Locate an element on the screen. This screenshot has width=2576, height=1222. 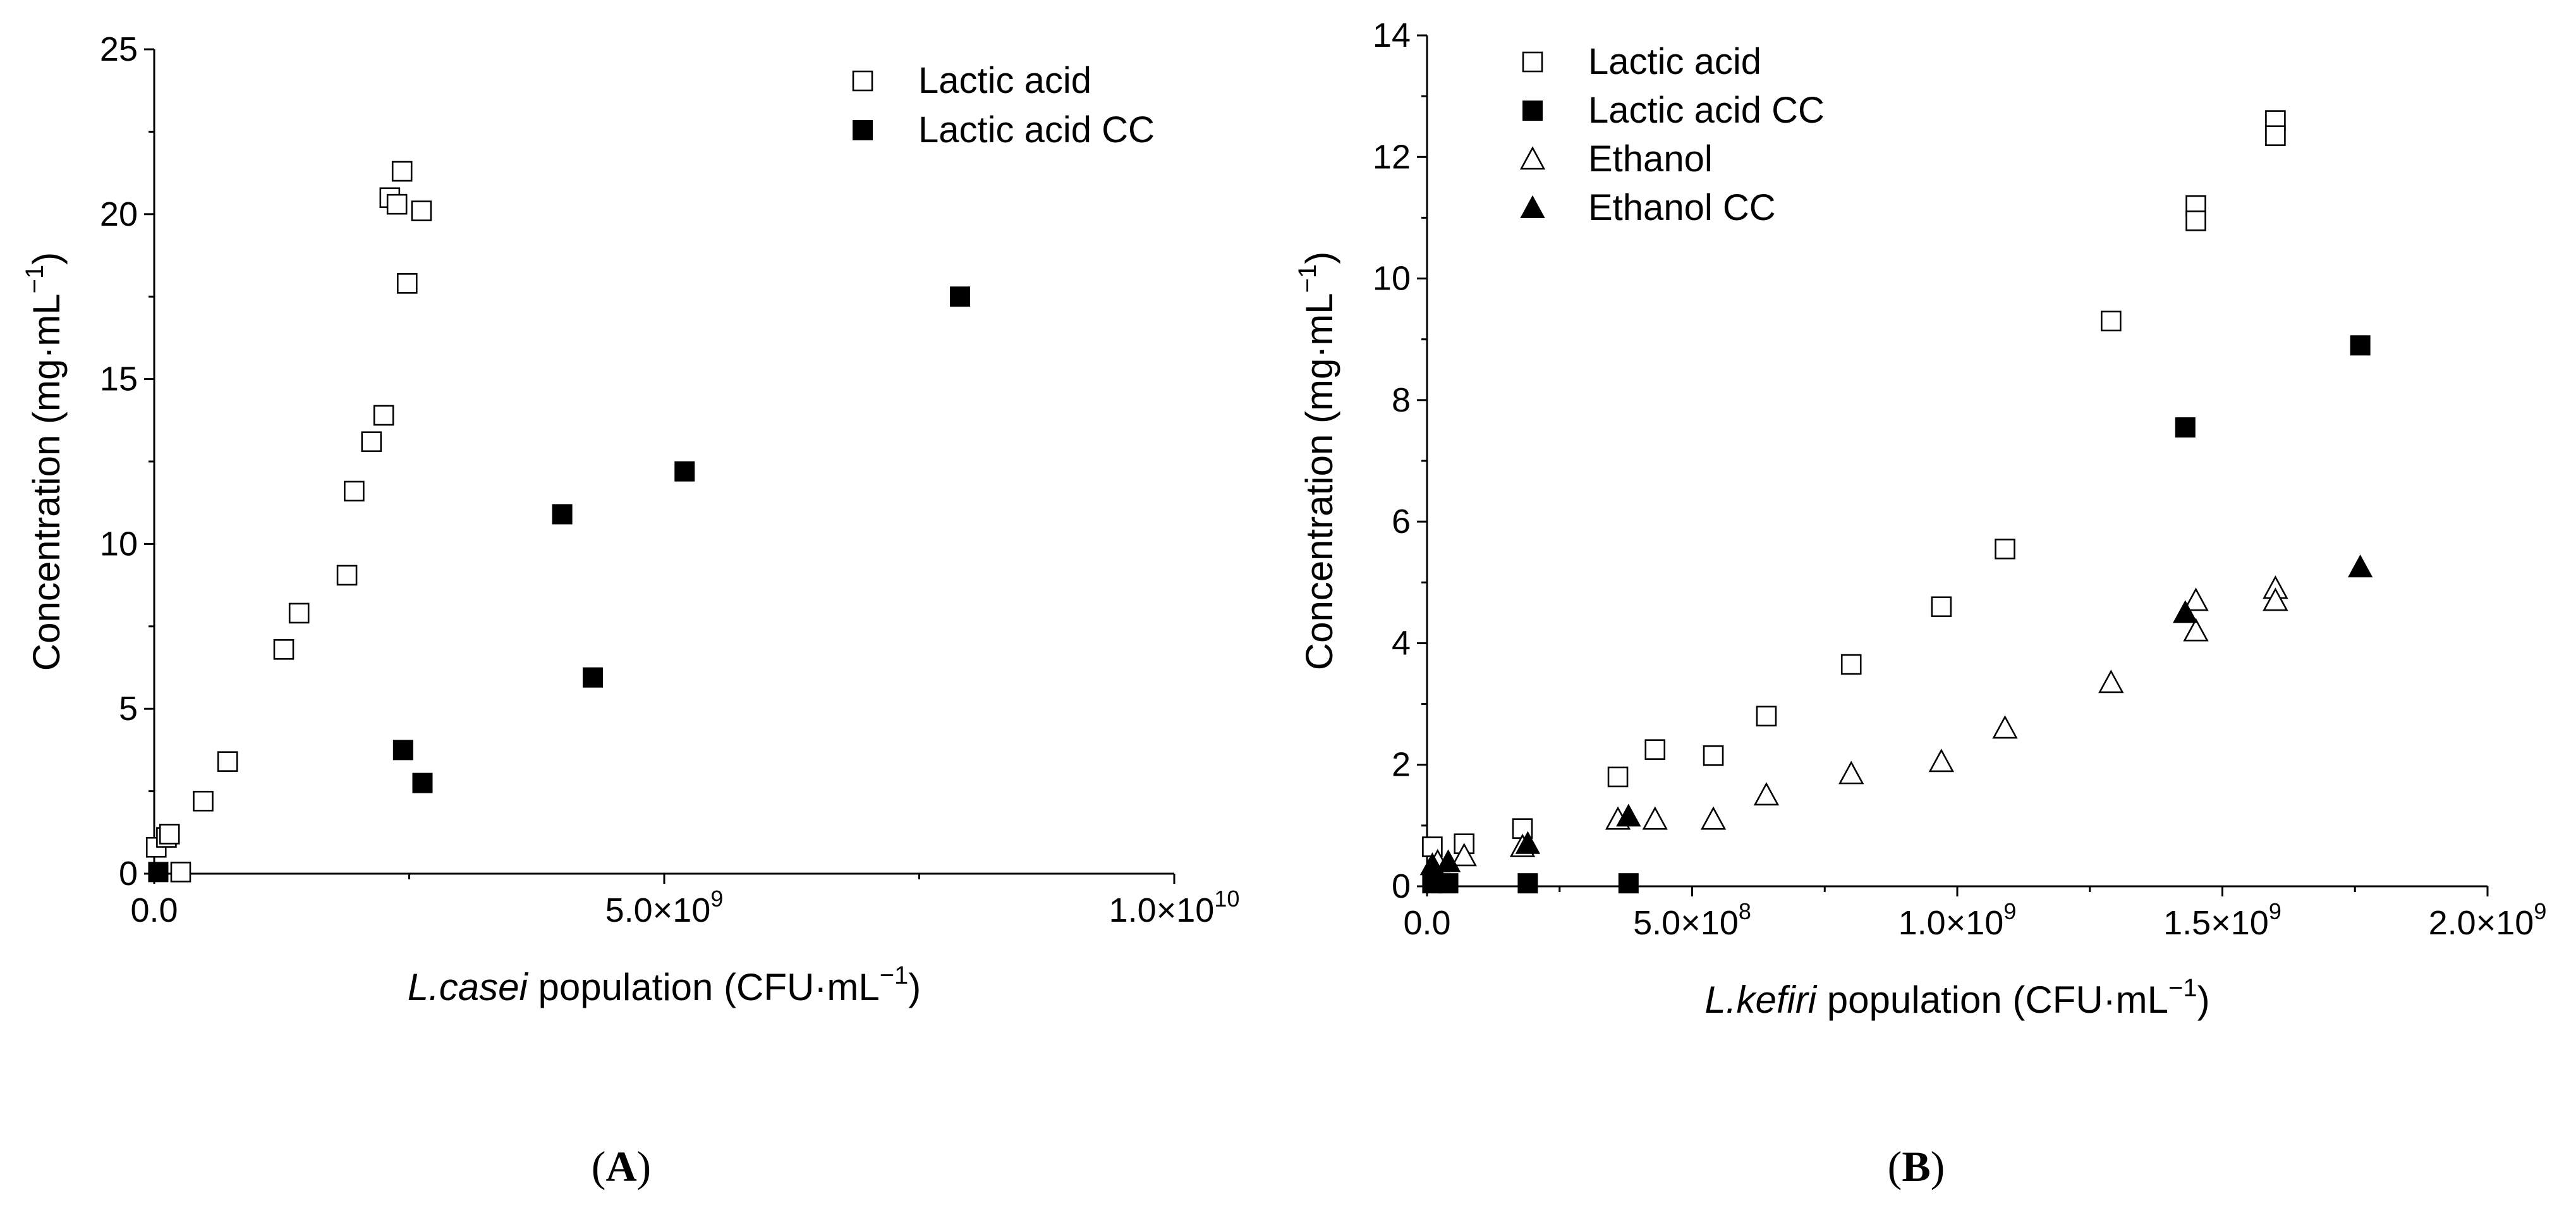
series-lactic-acid is located at coordinates (288, 522).